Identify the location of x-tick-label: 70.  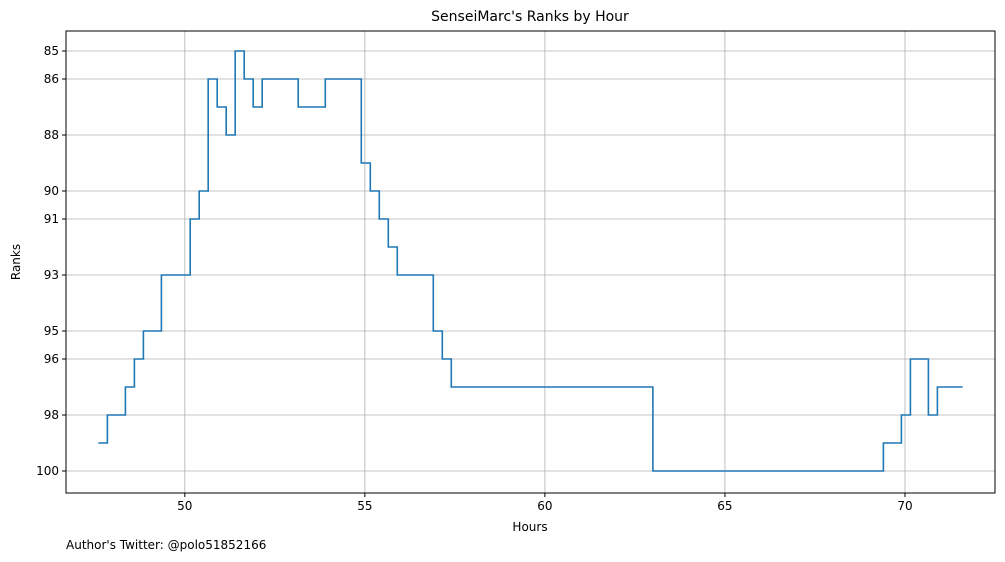
(904, 506).